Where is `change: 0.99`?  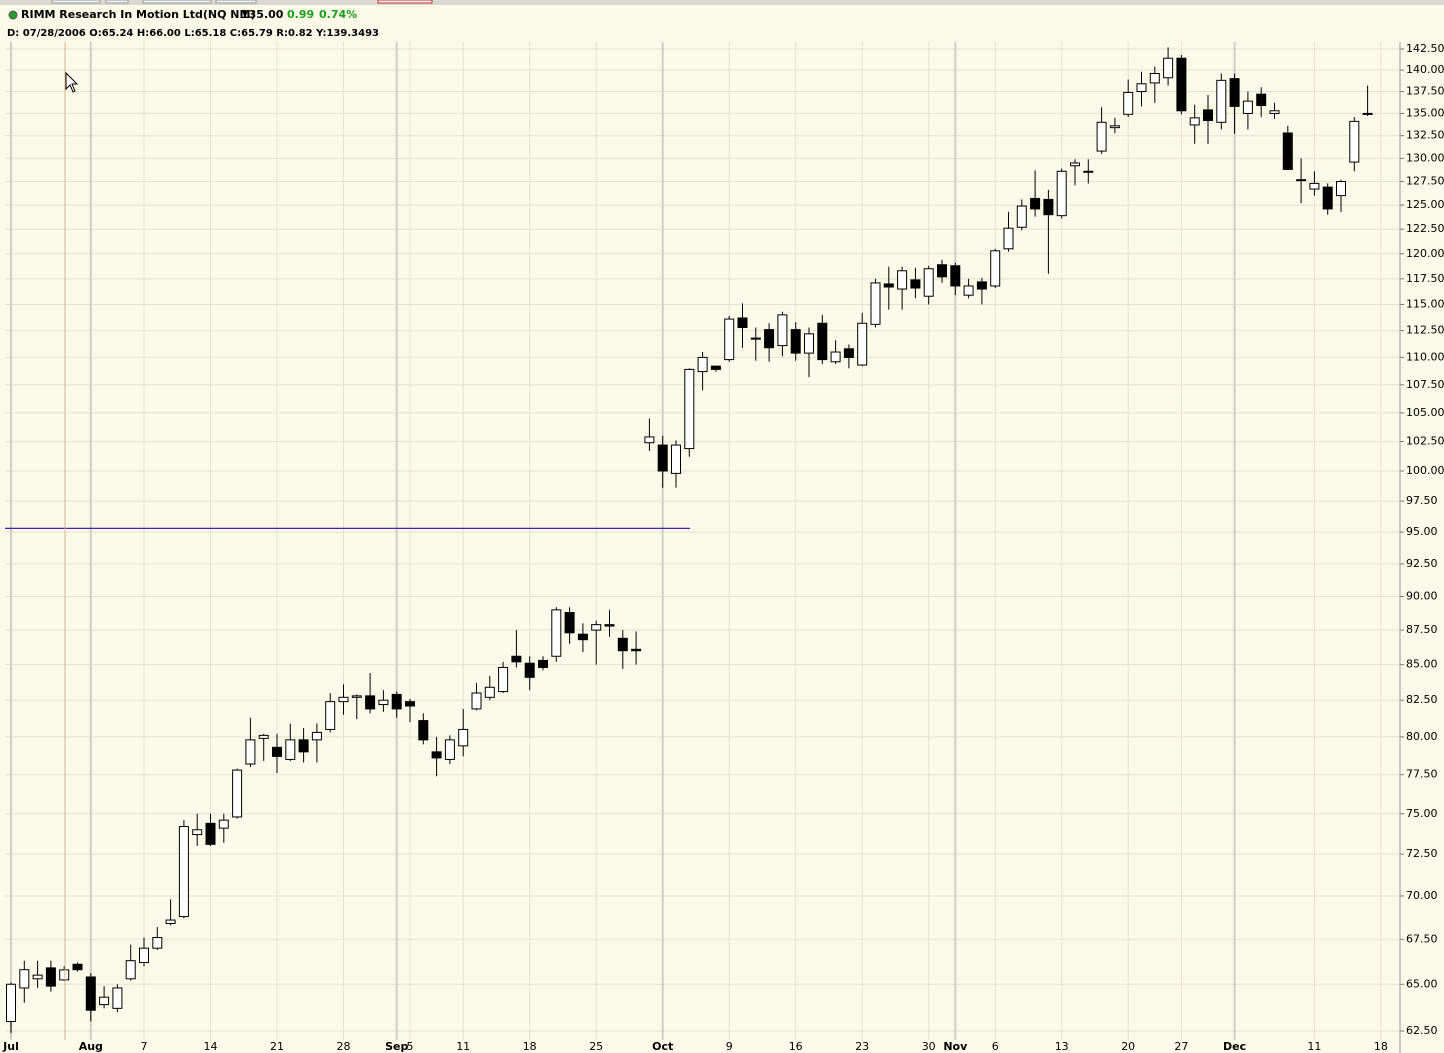 change: 0.99 is located at coordinates (300, 14).